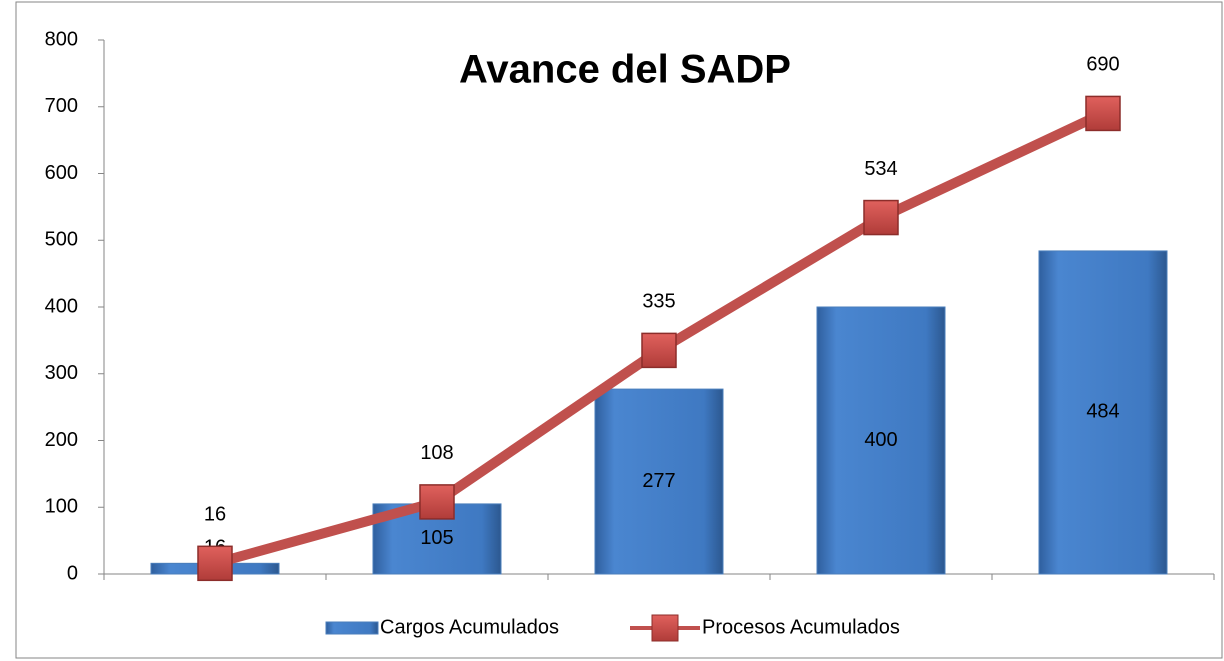 The height and width of the screenshot is (661, 1224). I want to click on y-tick-label: 100, so click(61, 507).